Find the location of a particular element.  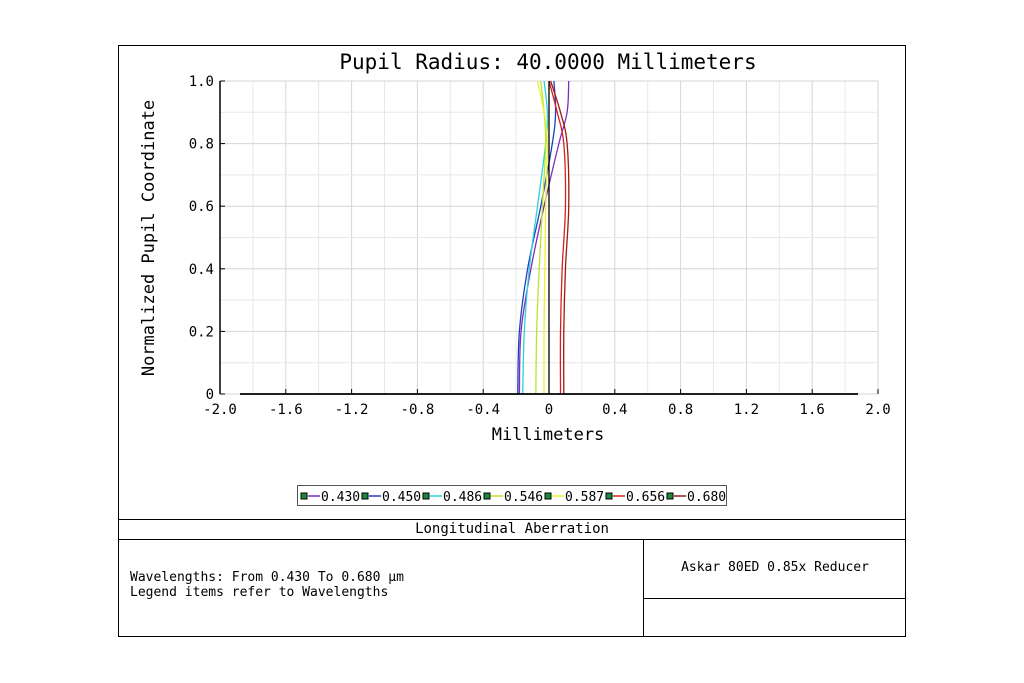

x-tick-label: -0.8 is located at coordinates (418, 410).